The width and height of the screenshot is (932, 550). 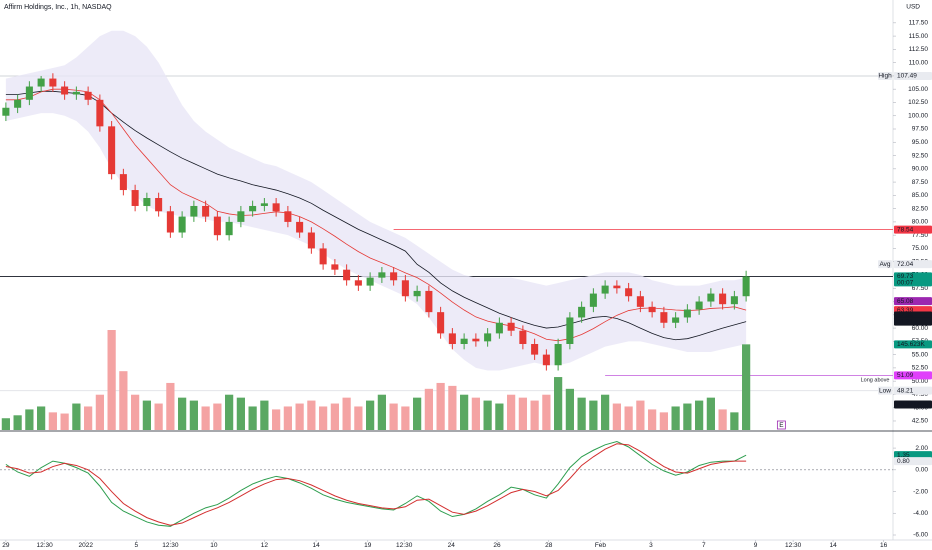 I want to click on x-tick-label: 2022, so click(x=86, y=545).